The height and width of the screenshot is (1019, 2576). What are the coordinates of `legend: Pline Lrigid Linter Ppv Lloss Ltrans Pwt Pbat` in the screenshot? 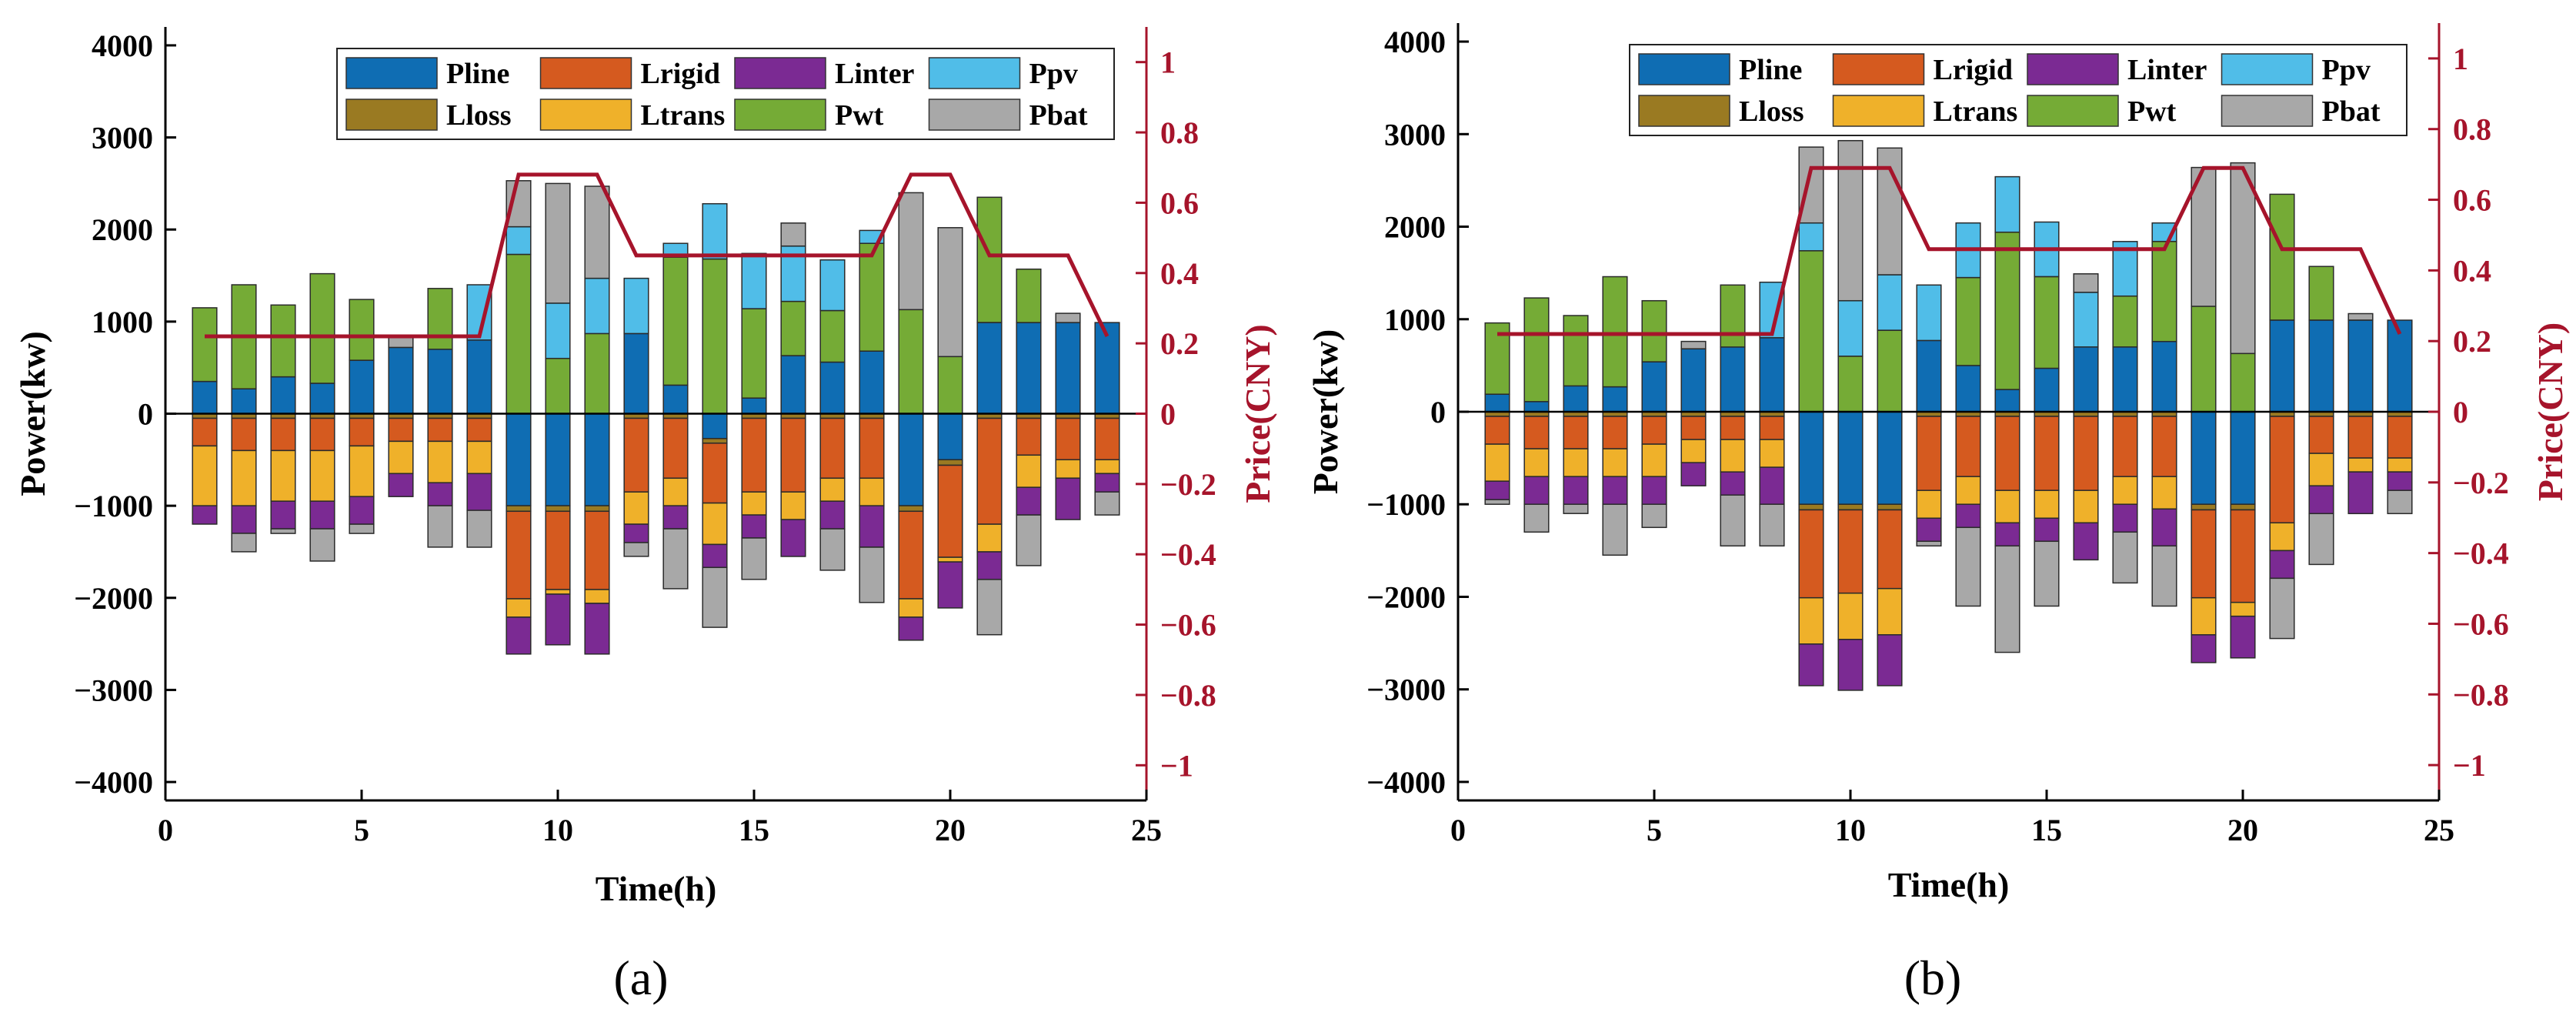 It's located at (725, 94).